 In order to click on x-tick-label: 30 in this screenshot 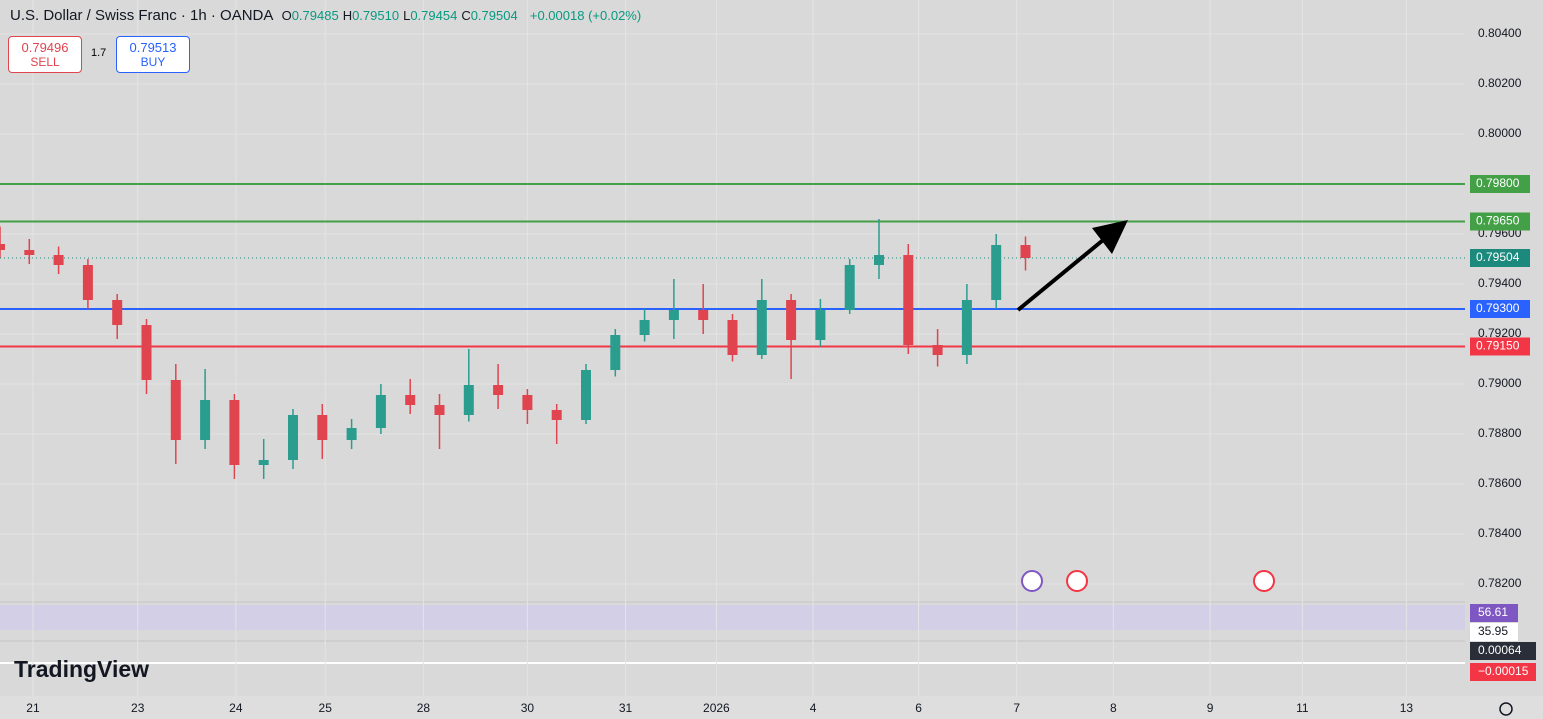, I will do `click(528, 708)`.